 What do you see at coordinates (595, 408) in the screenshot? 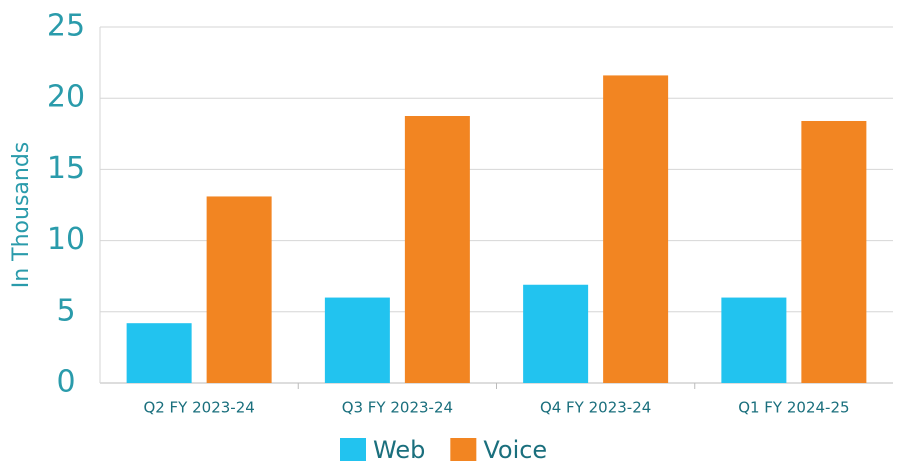
I see `x-tick-label: Q4 FY 2023-24` at bounding box center [595, 408].